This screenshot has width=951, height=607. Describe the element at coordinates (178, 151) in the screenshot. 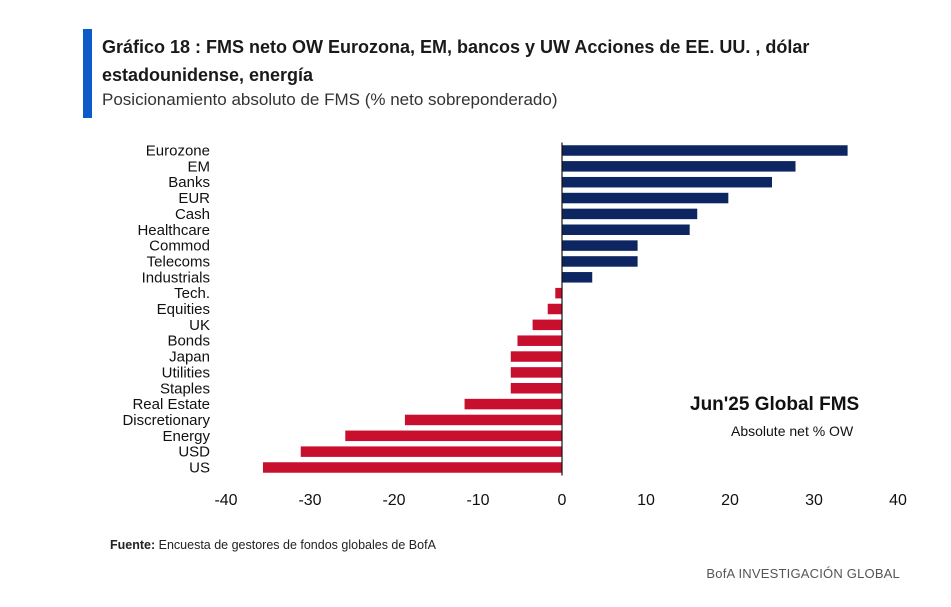

I see `category-label: Eurozone` at that location.